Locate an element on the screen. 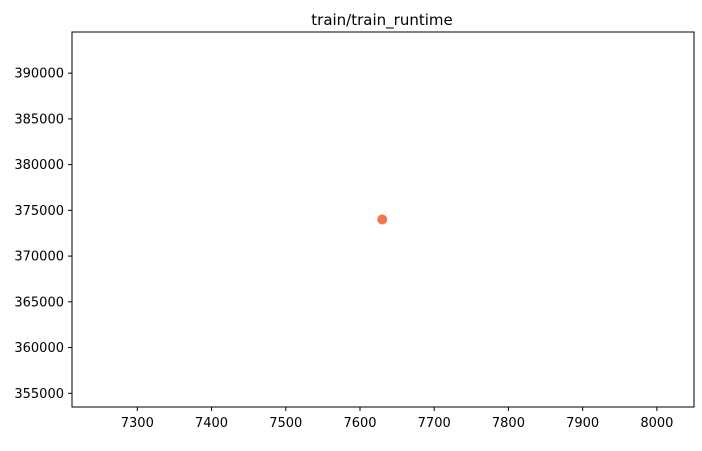 Image resolution: width=702 pixels, height=451 pixels. x-tick-label: 7900 is located at coordinates (582, 423).